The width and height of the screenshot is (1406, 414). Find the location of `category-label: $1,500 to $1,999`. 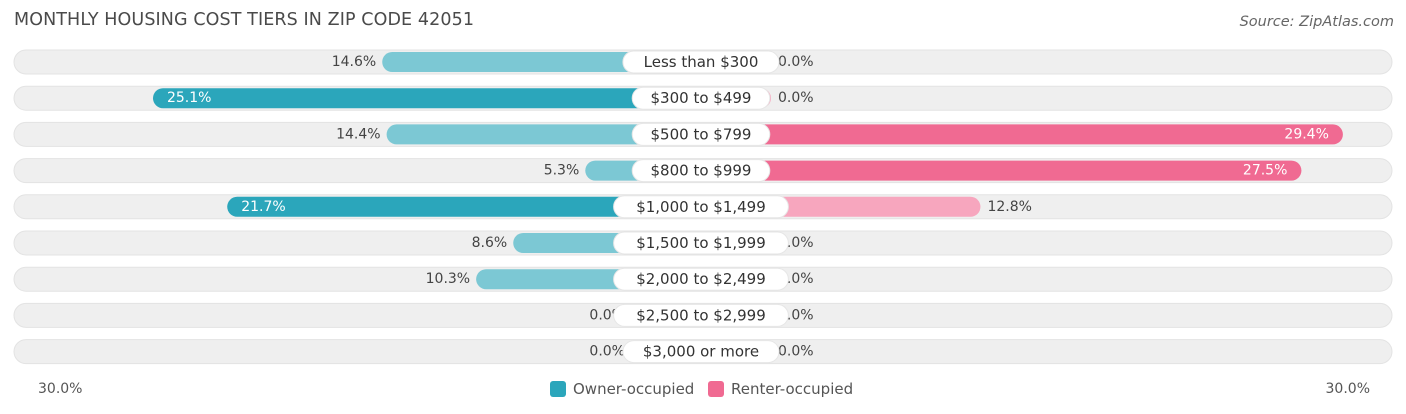

category-label: $1,500 to $1,999 is located at coordinates (701, 243).